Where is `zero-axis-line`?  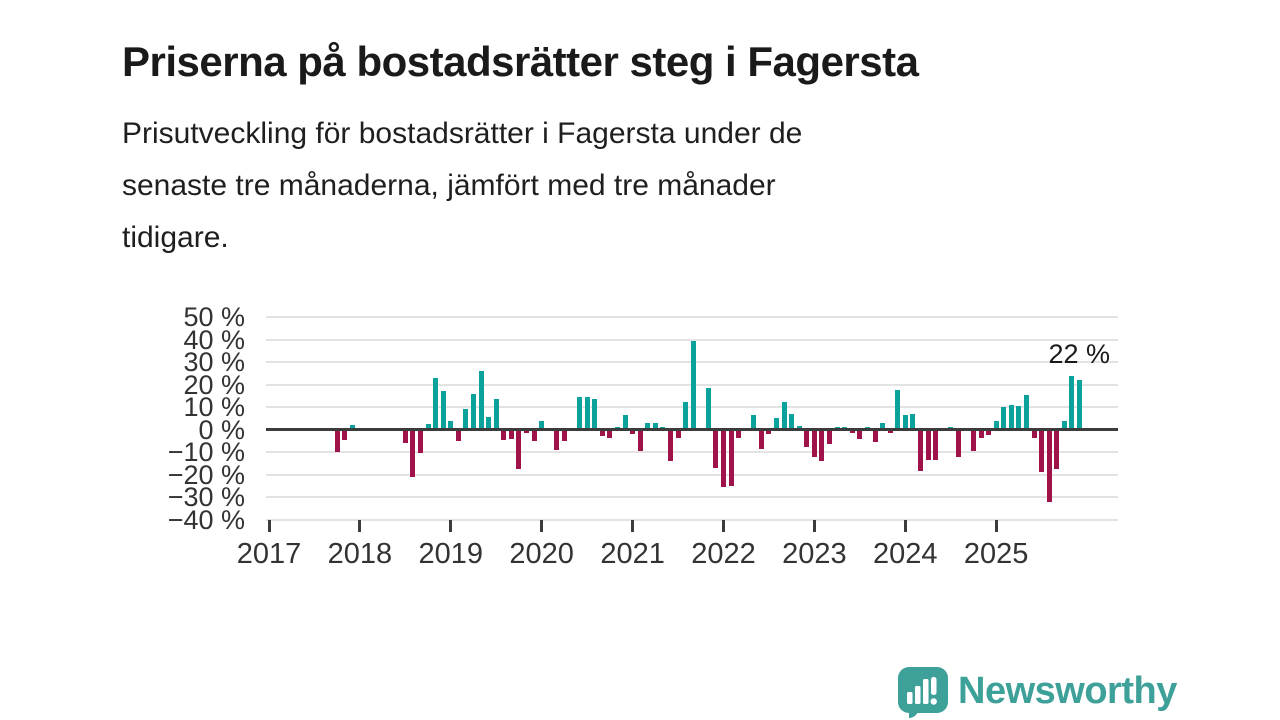
zero-axis-line is located at coordinates (692, 430).